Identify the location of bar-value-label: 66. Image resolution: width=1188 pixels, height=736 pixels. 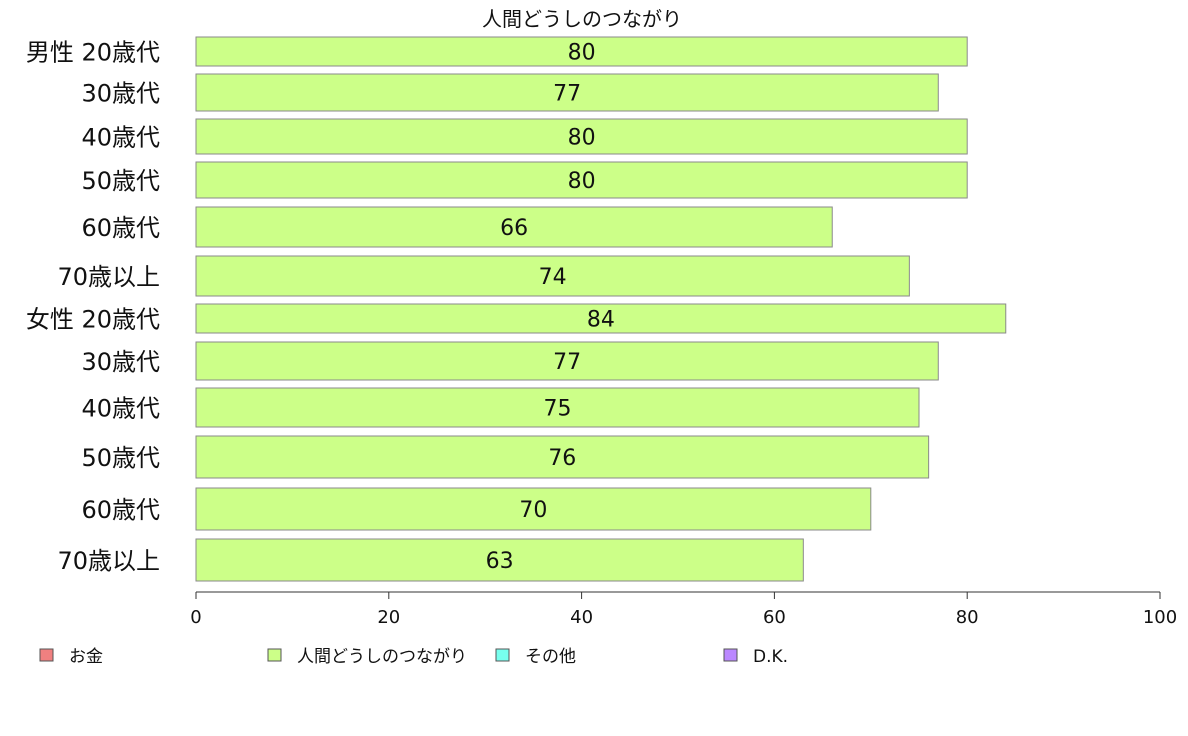
(514, 228).